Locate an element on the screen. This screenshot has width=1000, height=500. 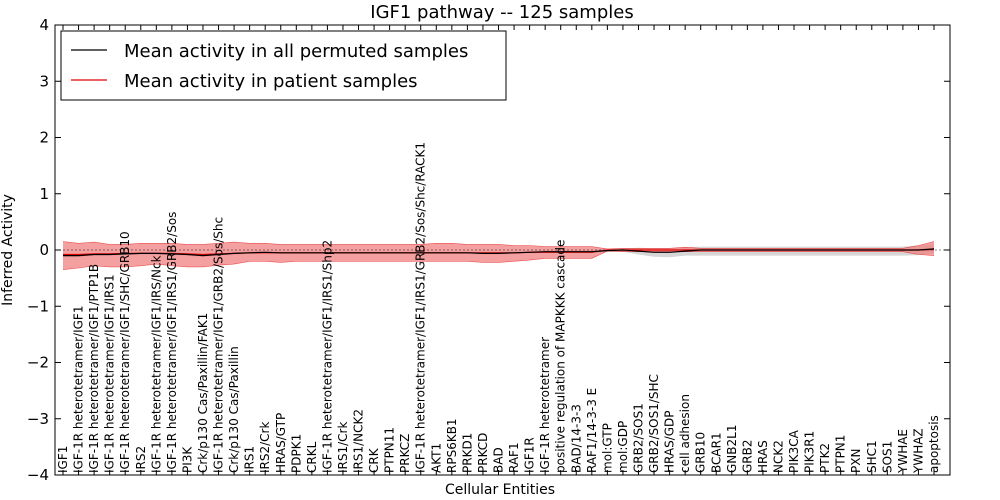
y-tick-label: −2 is located at coordinates (38, 363).